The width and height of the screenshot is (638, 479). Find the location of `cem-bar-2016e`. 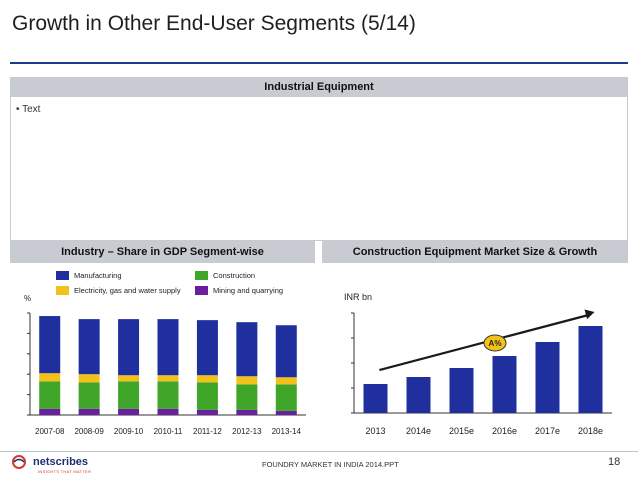

cem-bar-2016e is located at coordinates (504, 384).